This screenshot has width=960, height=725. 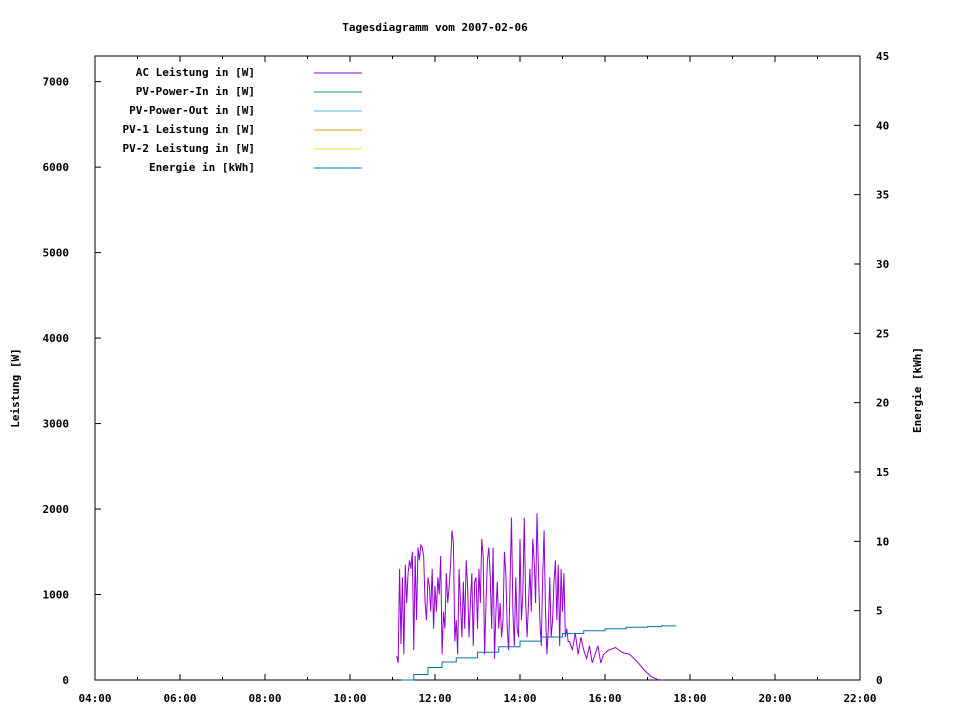 I want to click on legend-label: PV-Power-In in [W], so click(x=195, y=91).